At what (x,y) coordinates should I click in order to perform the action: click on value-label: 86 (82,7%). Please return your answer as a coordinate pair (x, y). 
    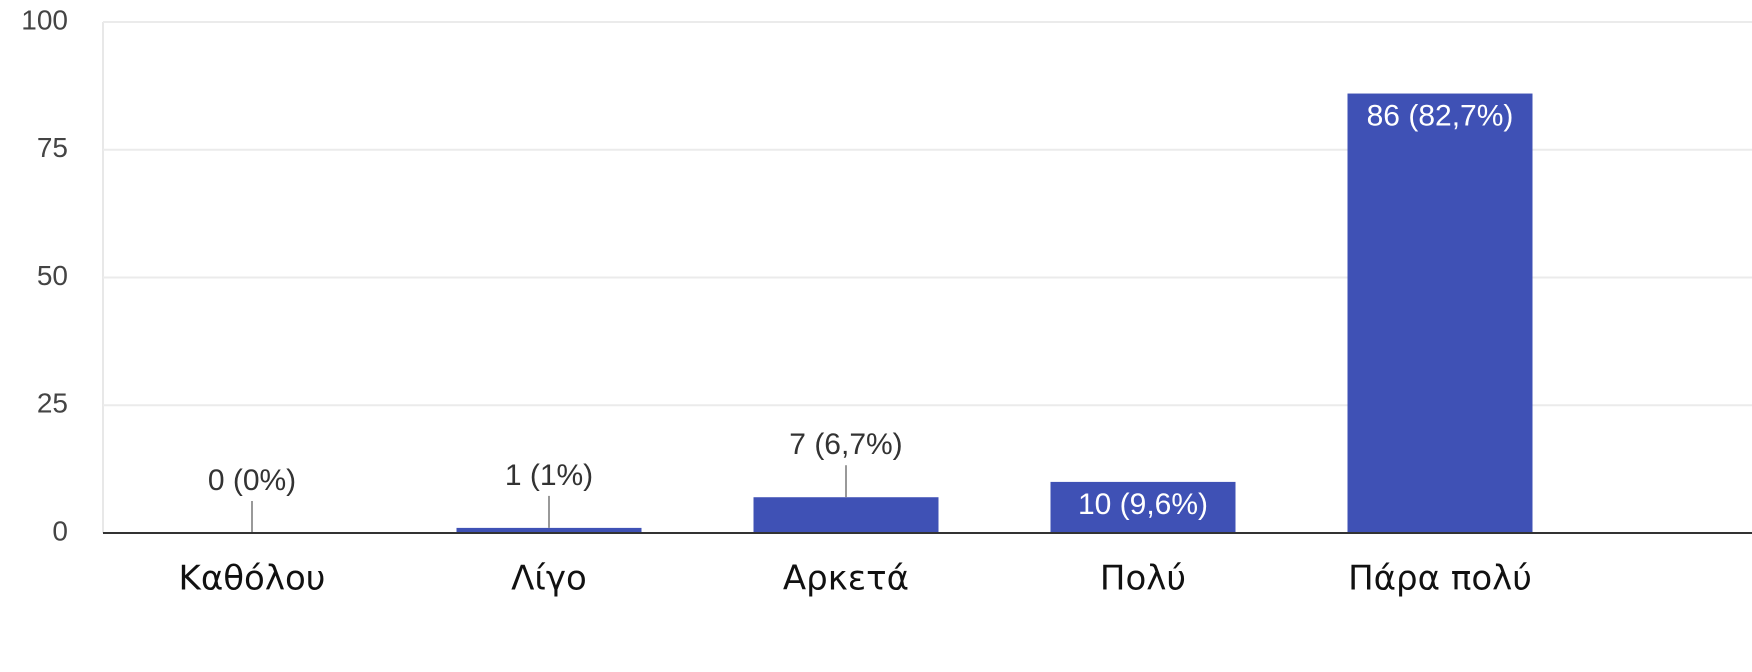
    Looking at the image, I should click on (1440, 115).